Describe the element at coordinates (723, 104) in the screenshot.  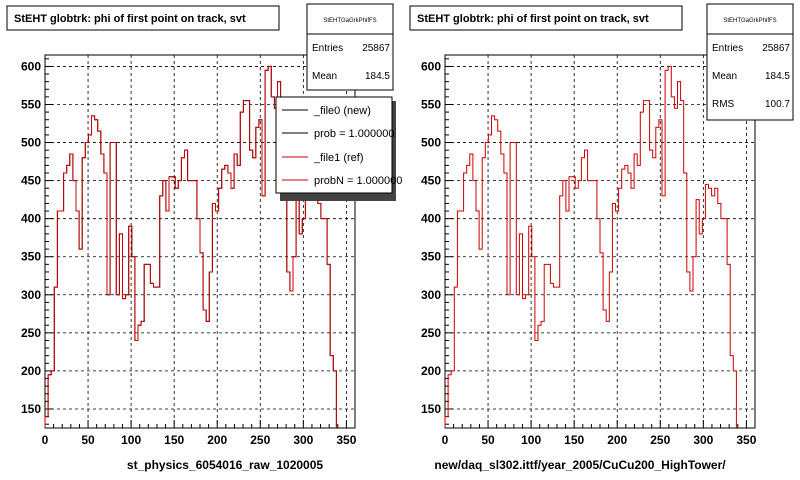
I see `right-stats-rms-label: RMS` at that location.